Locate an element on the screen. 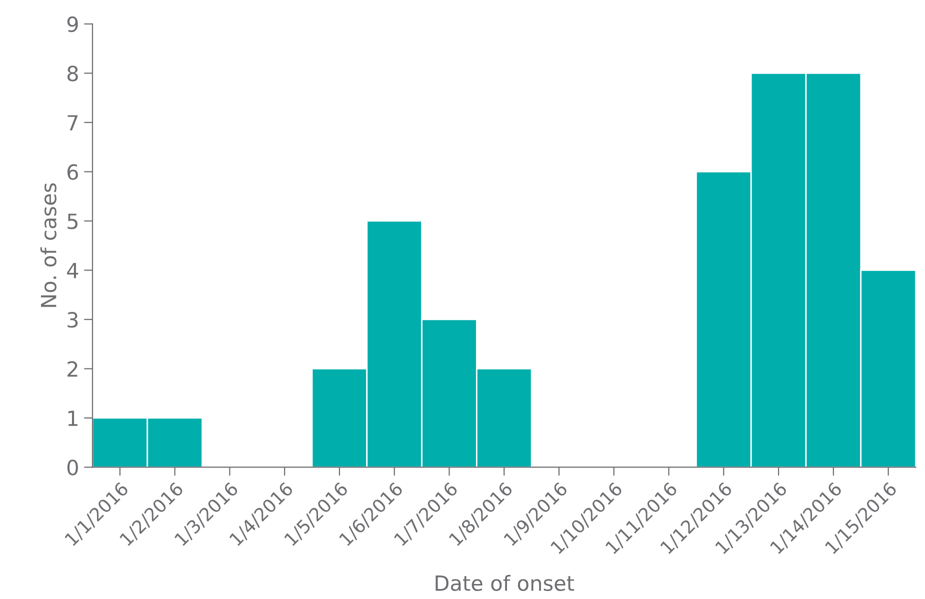  y-tick-label: 3 is located at coordinates (73, 320).